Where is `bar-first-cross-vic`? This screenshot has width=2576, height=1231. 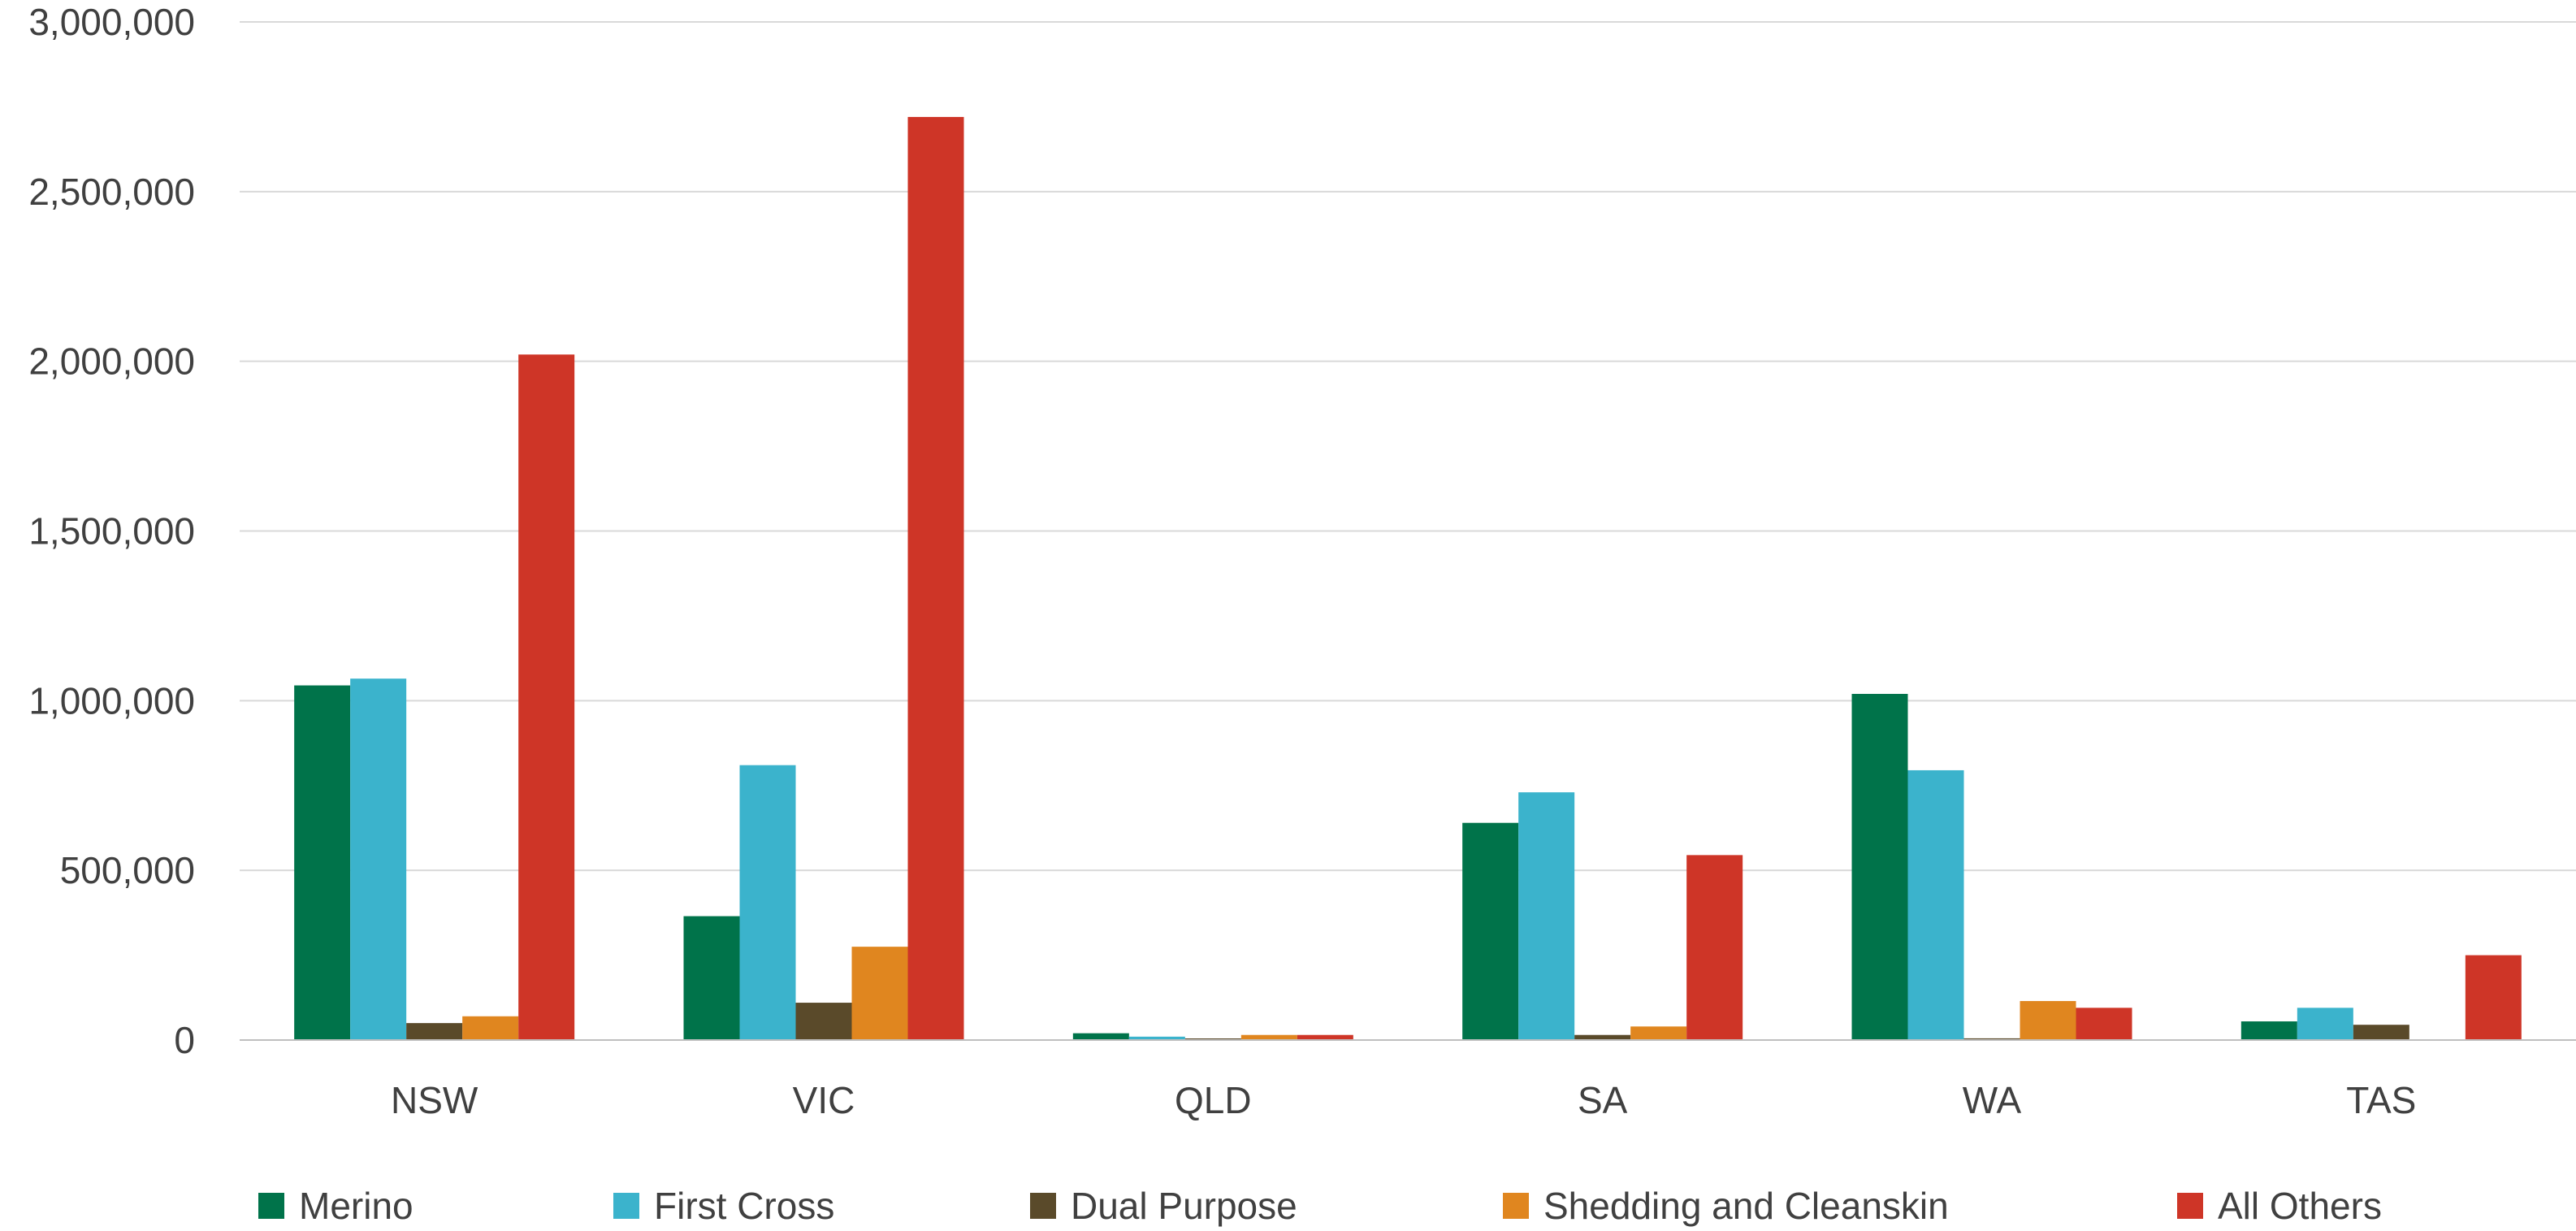 bar-first-cross-vic is located at coordinates (767, 902).